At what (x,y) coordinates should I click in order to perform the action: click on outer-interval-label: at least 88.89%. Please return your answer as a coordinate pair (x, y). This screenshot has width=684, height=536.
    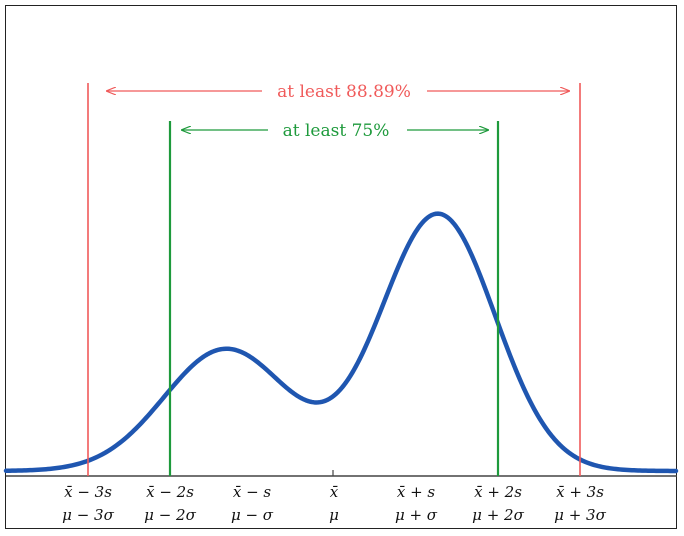
    Looking at the image, I should click on (344, 92).